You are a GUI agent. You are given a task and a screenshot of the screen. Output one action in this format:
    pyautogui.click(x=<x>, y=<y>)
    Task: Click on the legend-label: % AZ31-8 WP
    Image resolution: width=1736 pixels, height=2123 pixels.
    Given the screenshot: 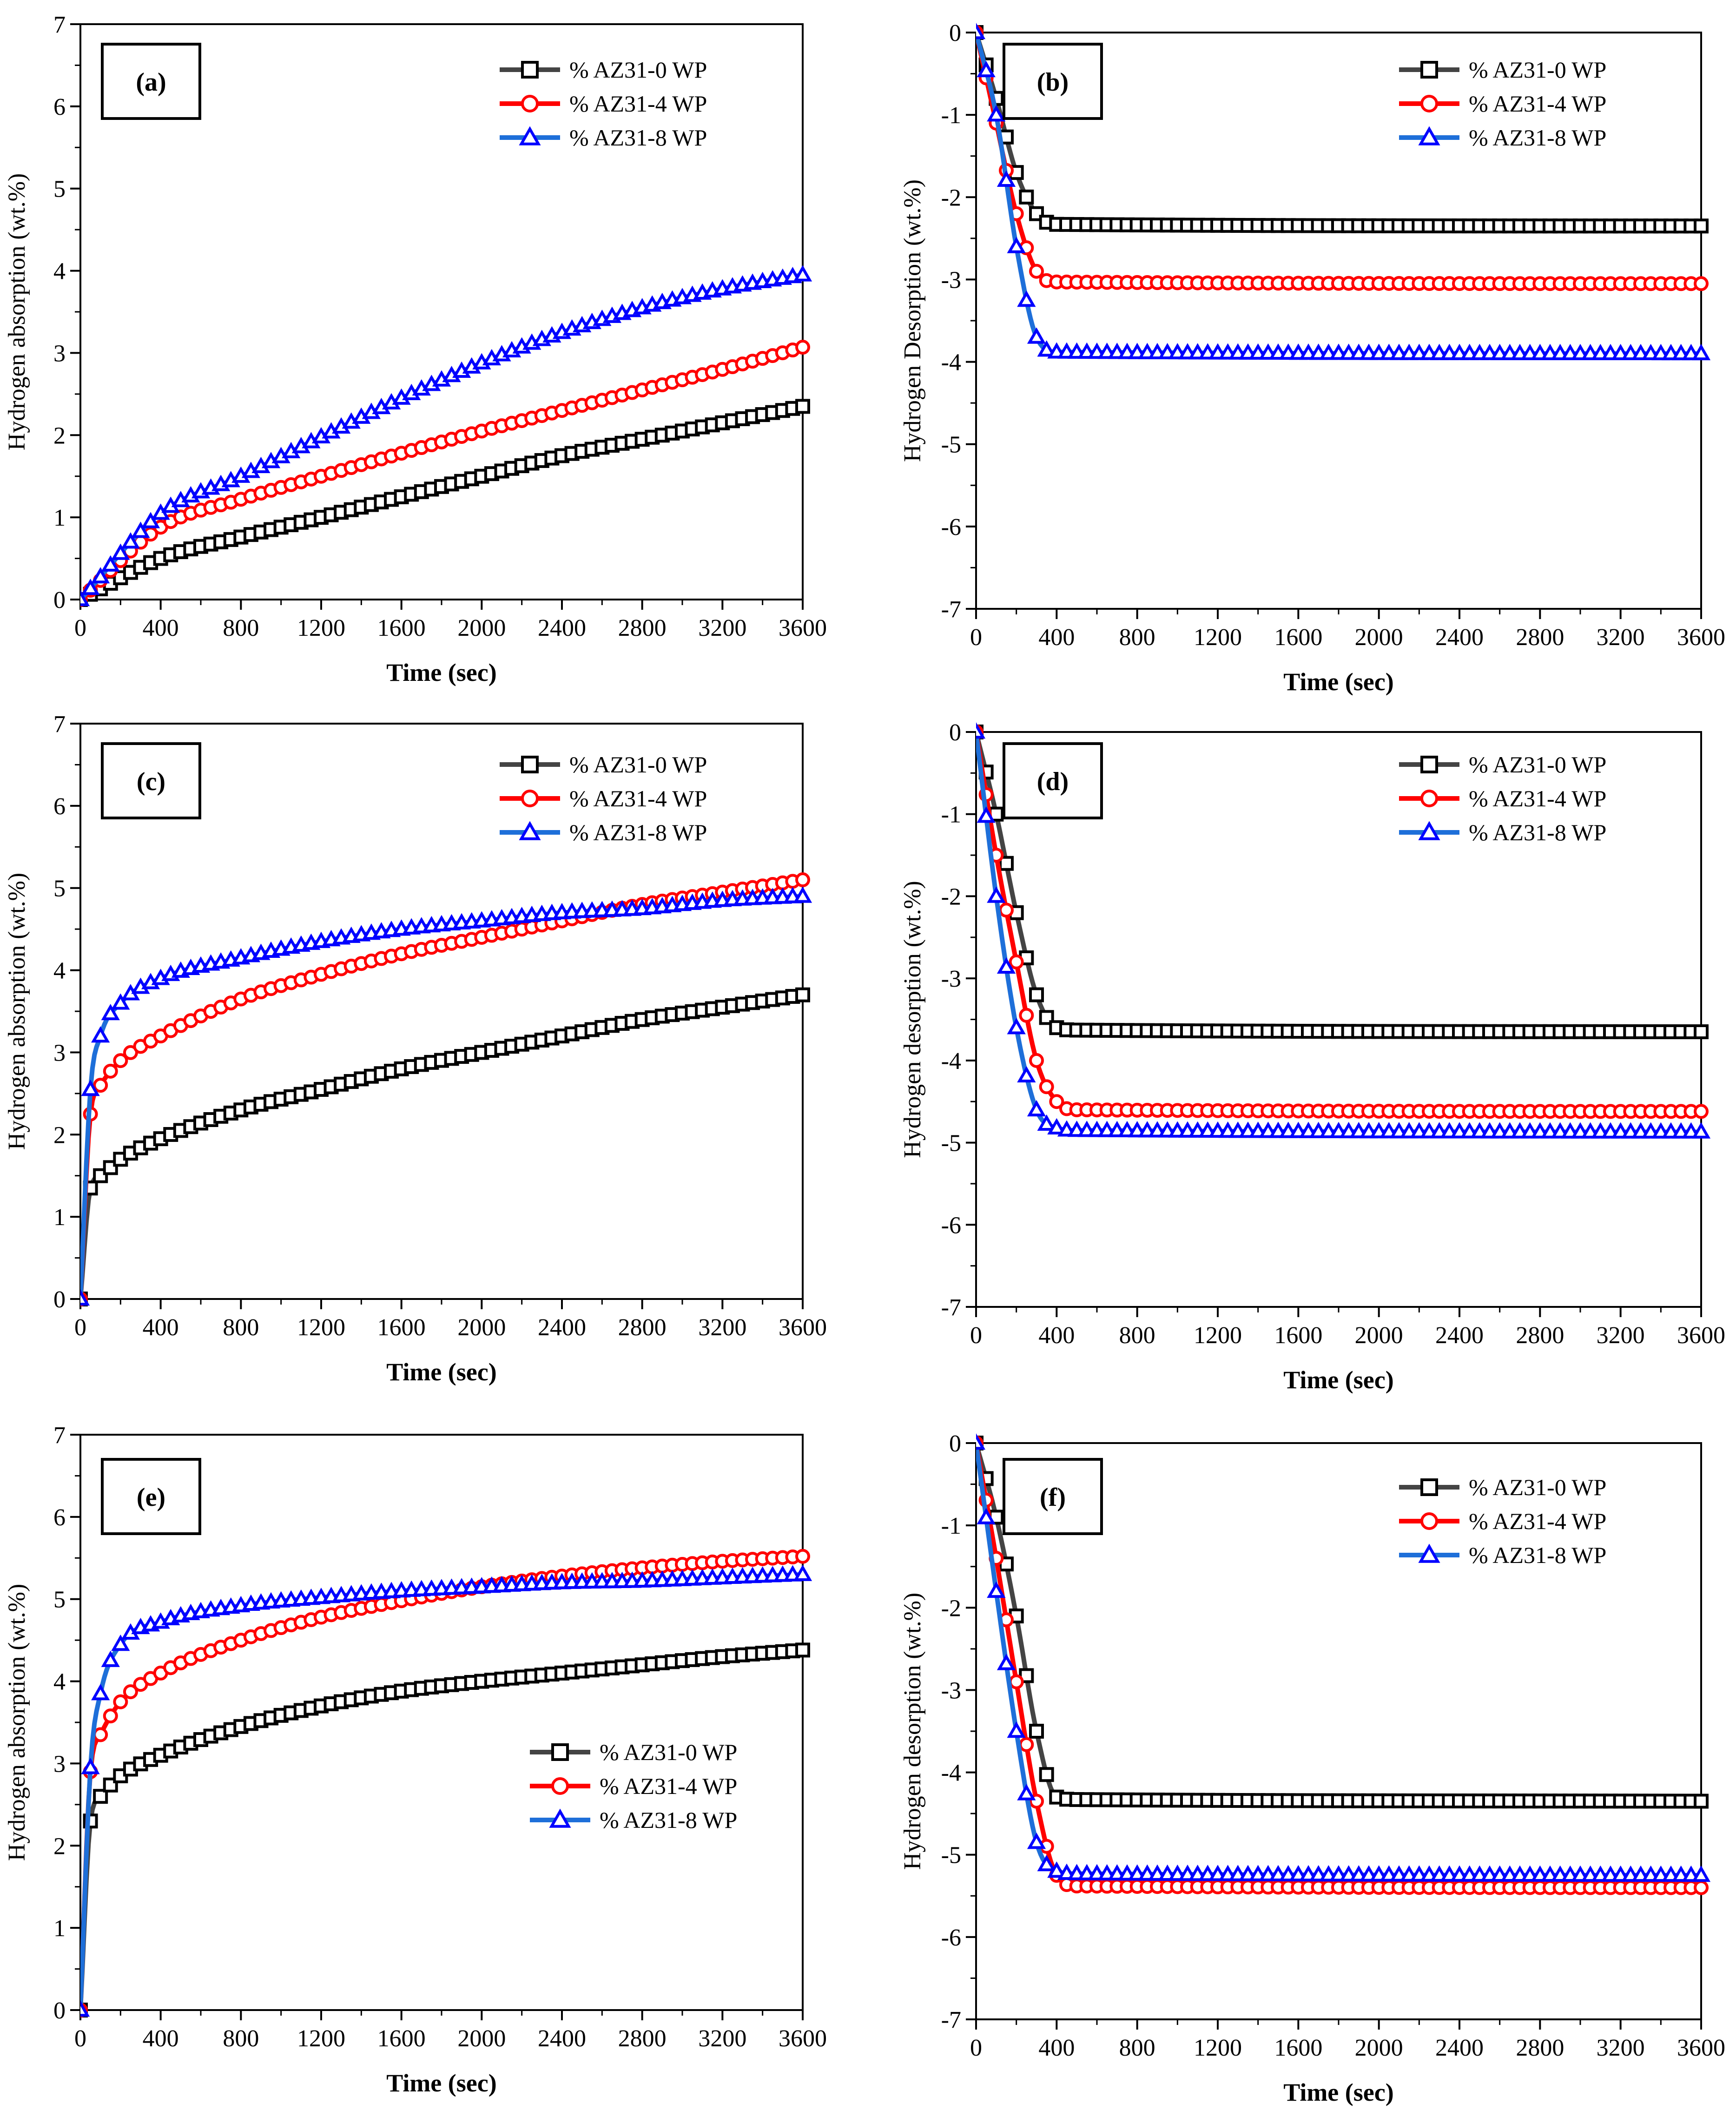 What is the action you would take?
    pyautogui.click(x=638, y=832)
    